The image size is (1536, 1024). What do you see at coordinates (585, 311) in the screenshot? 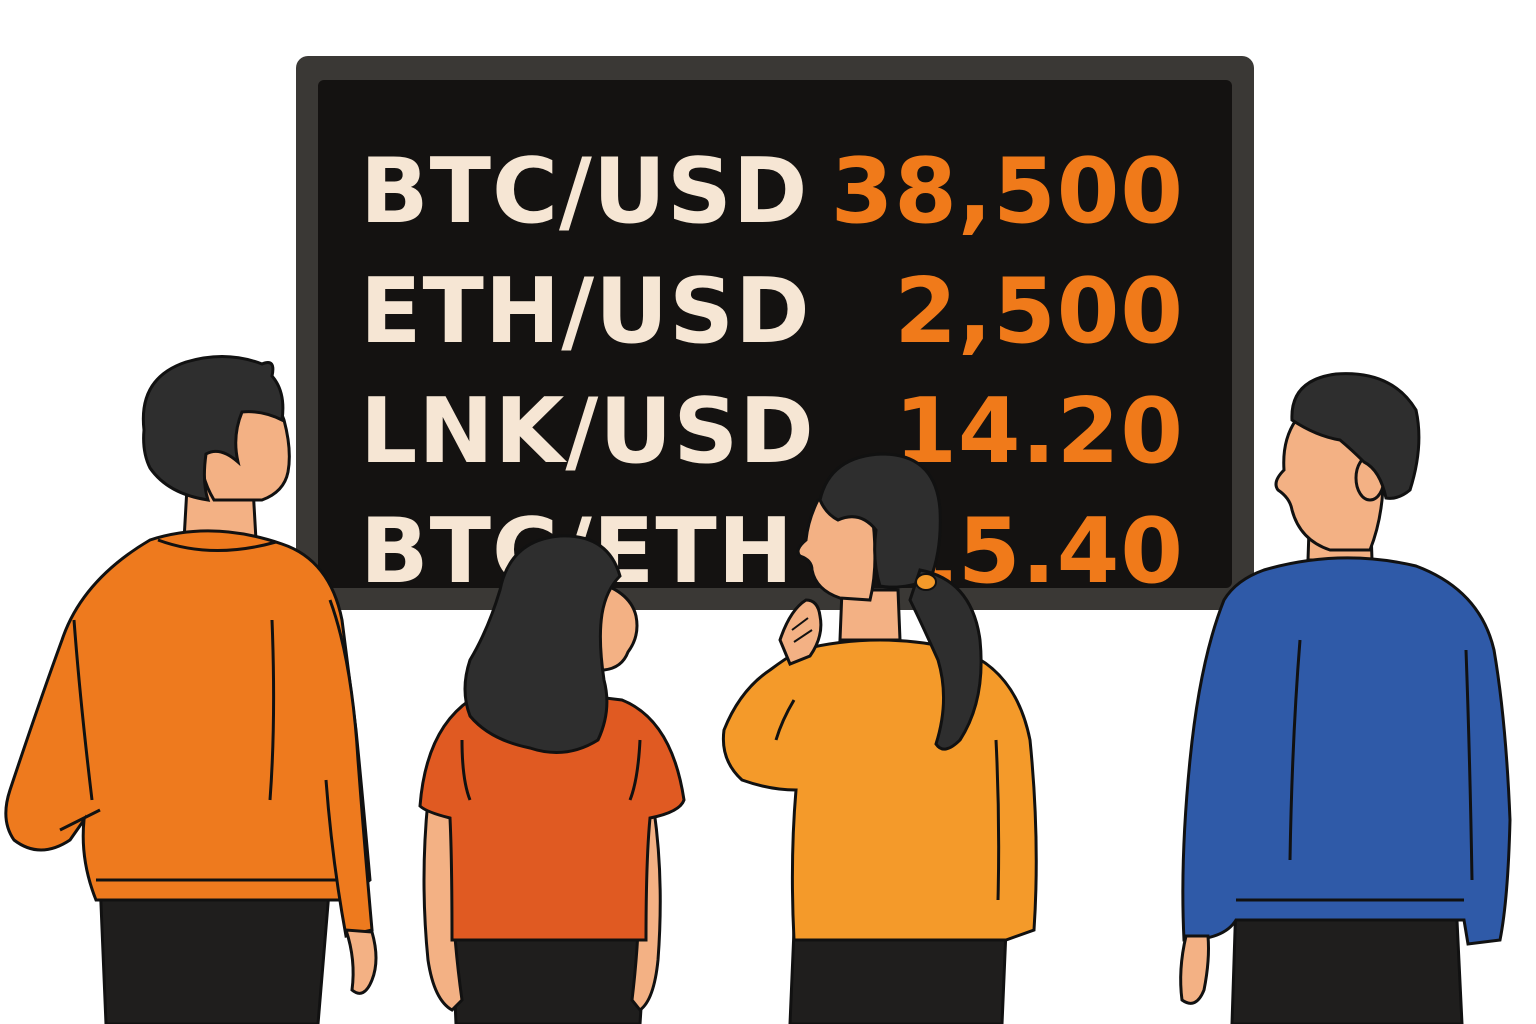
I see `ticker-pair: ETH/USD` at bounding box center [585, 311].